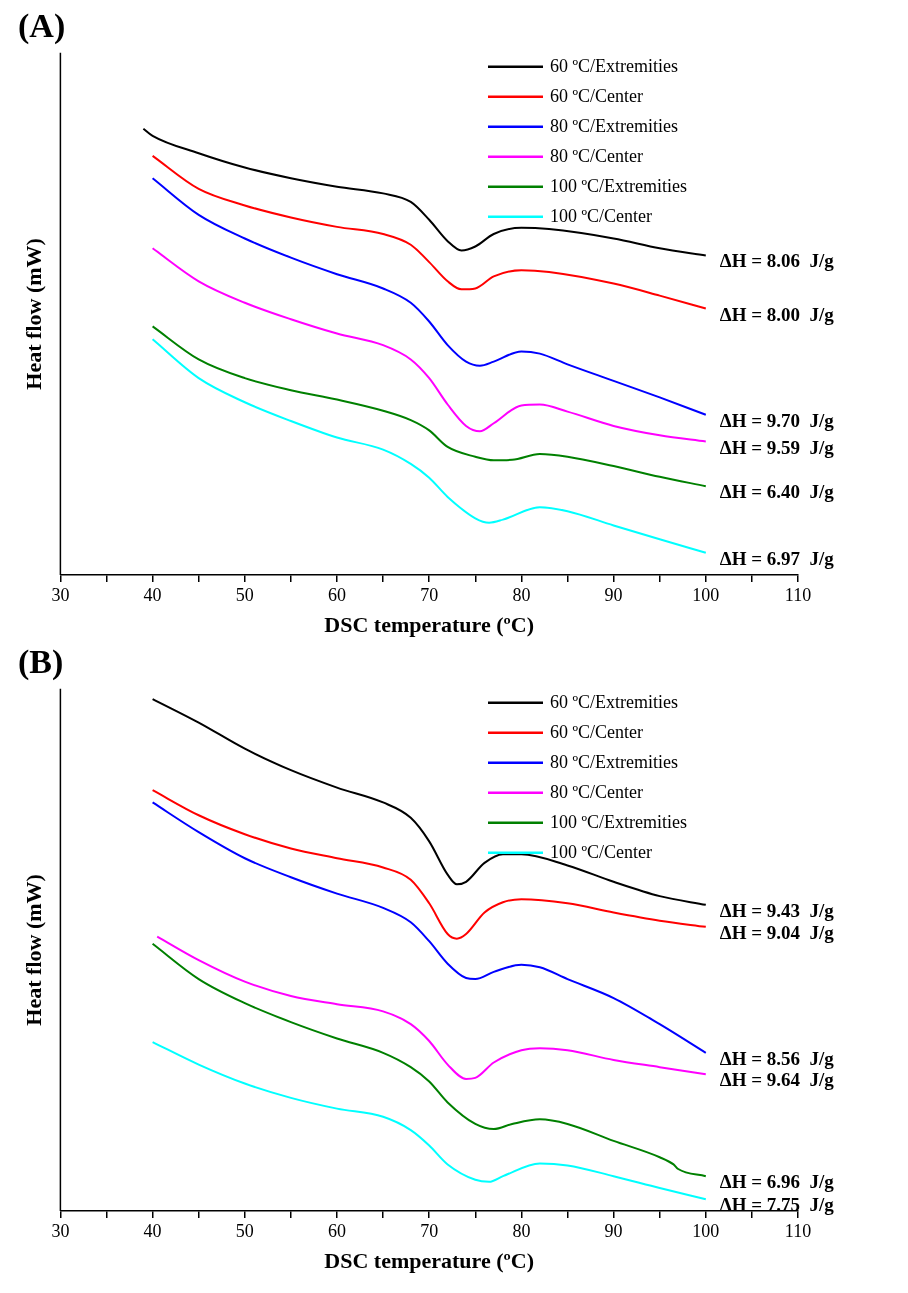 This screenshot has height=1293, width=908. What do you see at coordinates (776, 492) in the screenshot?
I see `annotation: ΔH = 6.40 J/g` at bounding box center [776, 492].